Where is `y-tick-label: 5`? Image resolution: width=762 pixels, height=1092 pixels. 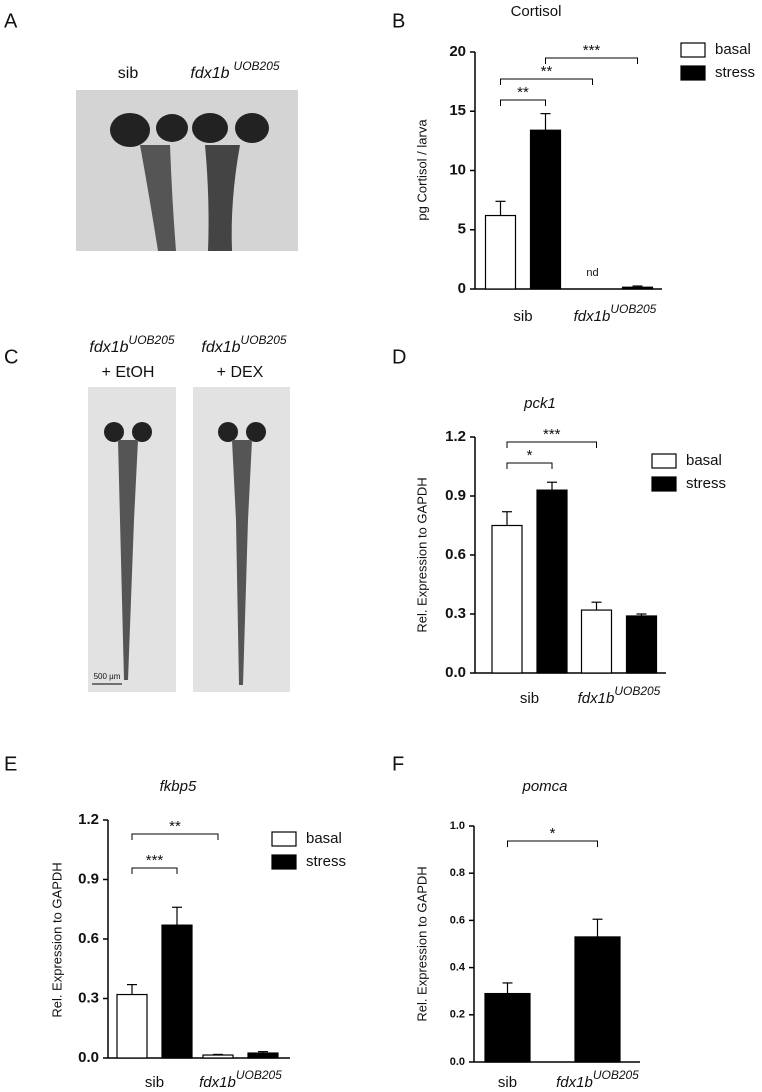 y-tick-label: 5 is located at coordinates (462, 229).